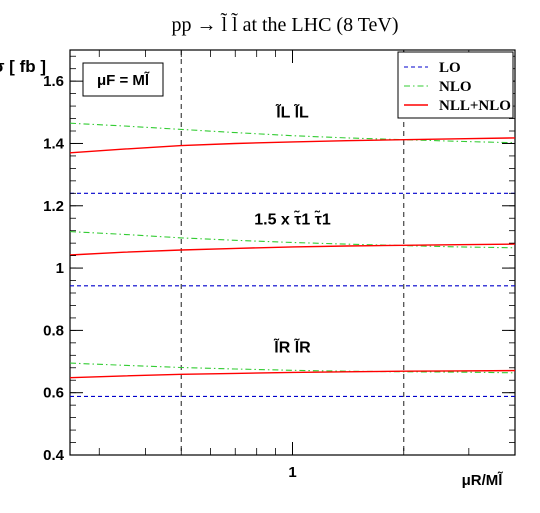  Describe the element at coordinates (54, 455) in the screenshot. I see `y-tick-label: 0.4` at that location.